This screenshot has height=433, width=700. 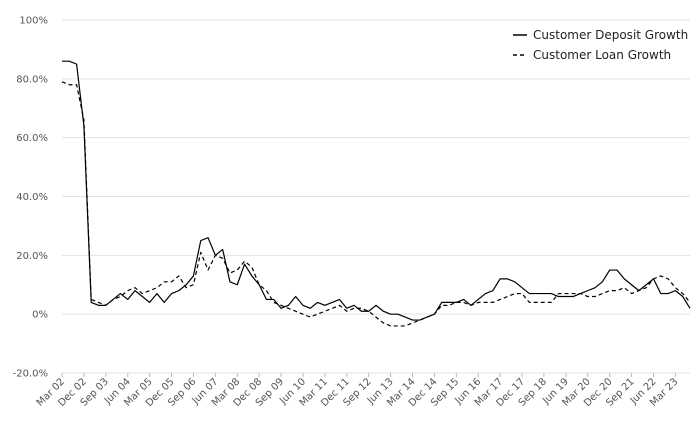 I want to click on y-tick-label: 0%, so click(x=40, y=315).